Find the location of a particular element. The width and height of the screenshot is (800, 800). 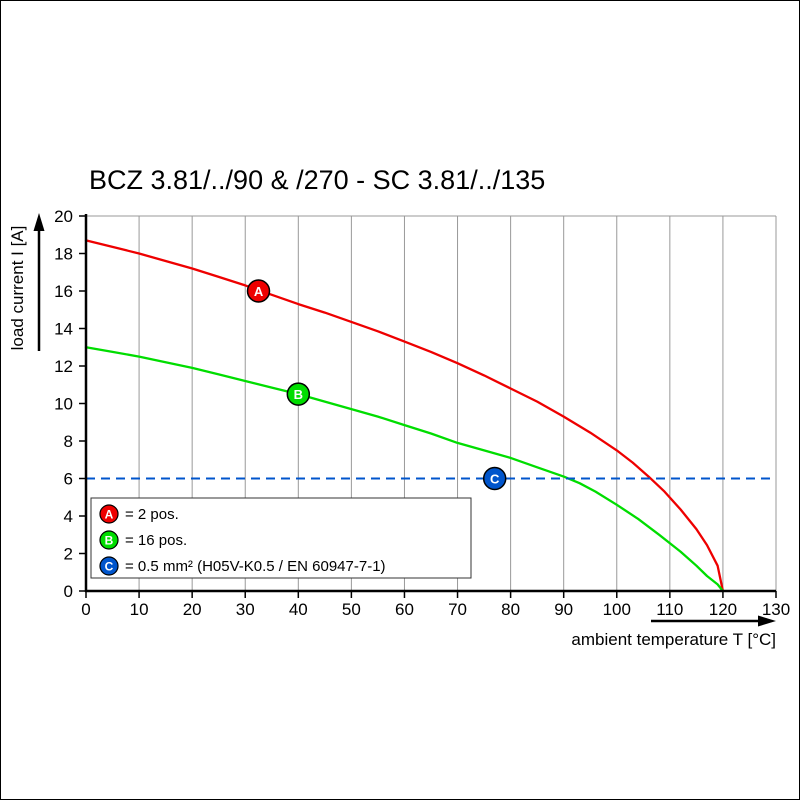

marker-C-circle is located at coordinates (494, 478).